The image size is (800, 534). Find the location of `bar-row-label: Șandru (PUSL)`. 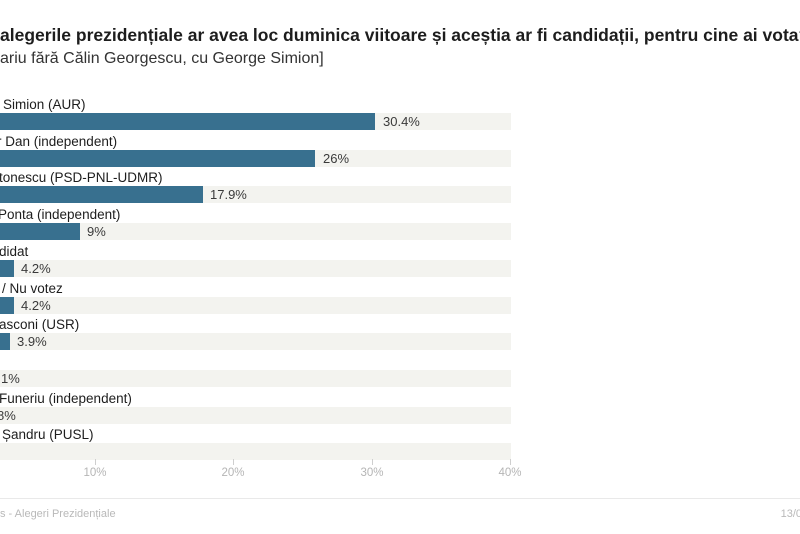

bar-row-label: Șandru (PUSL) is located at coordinates (48, 435).